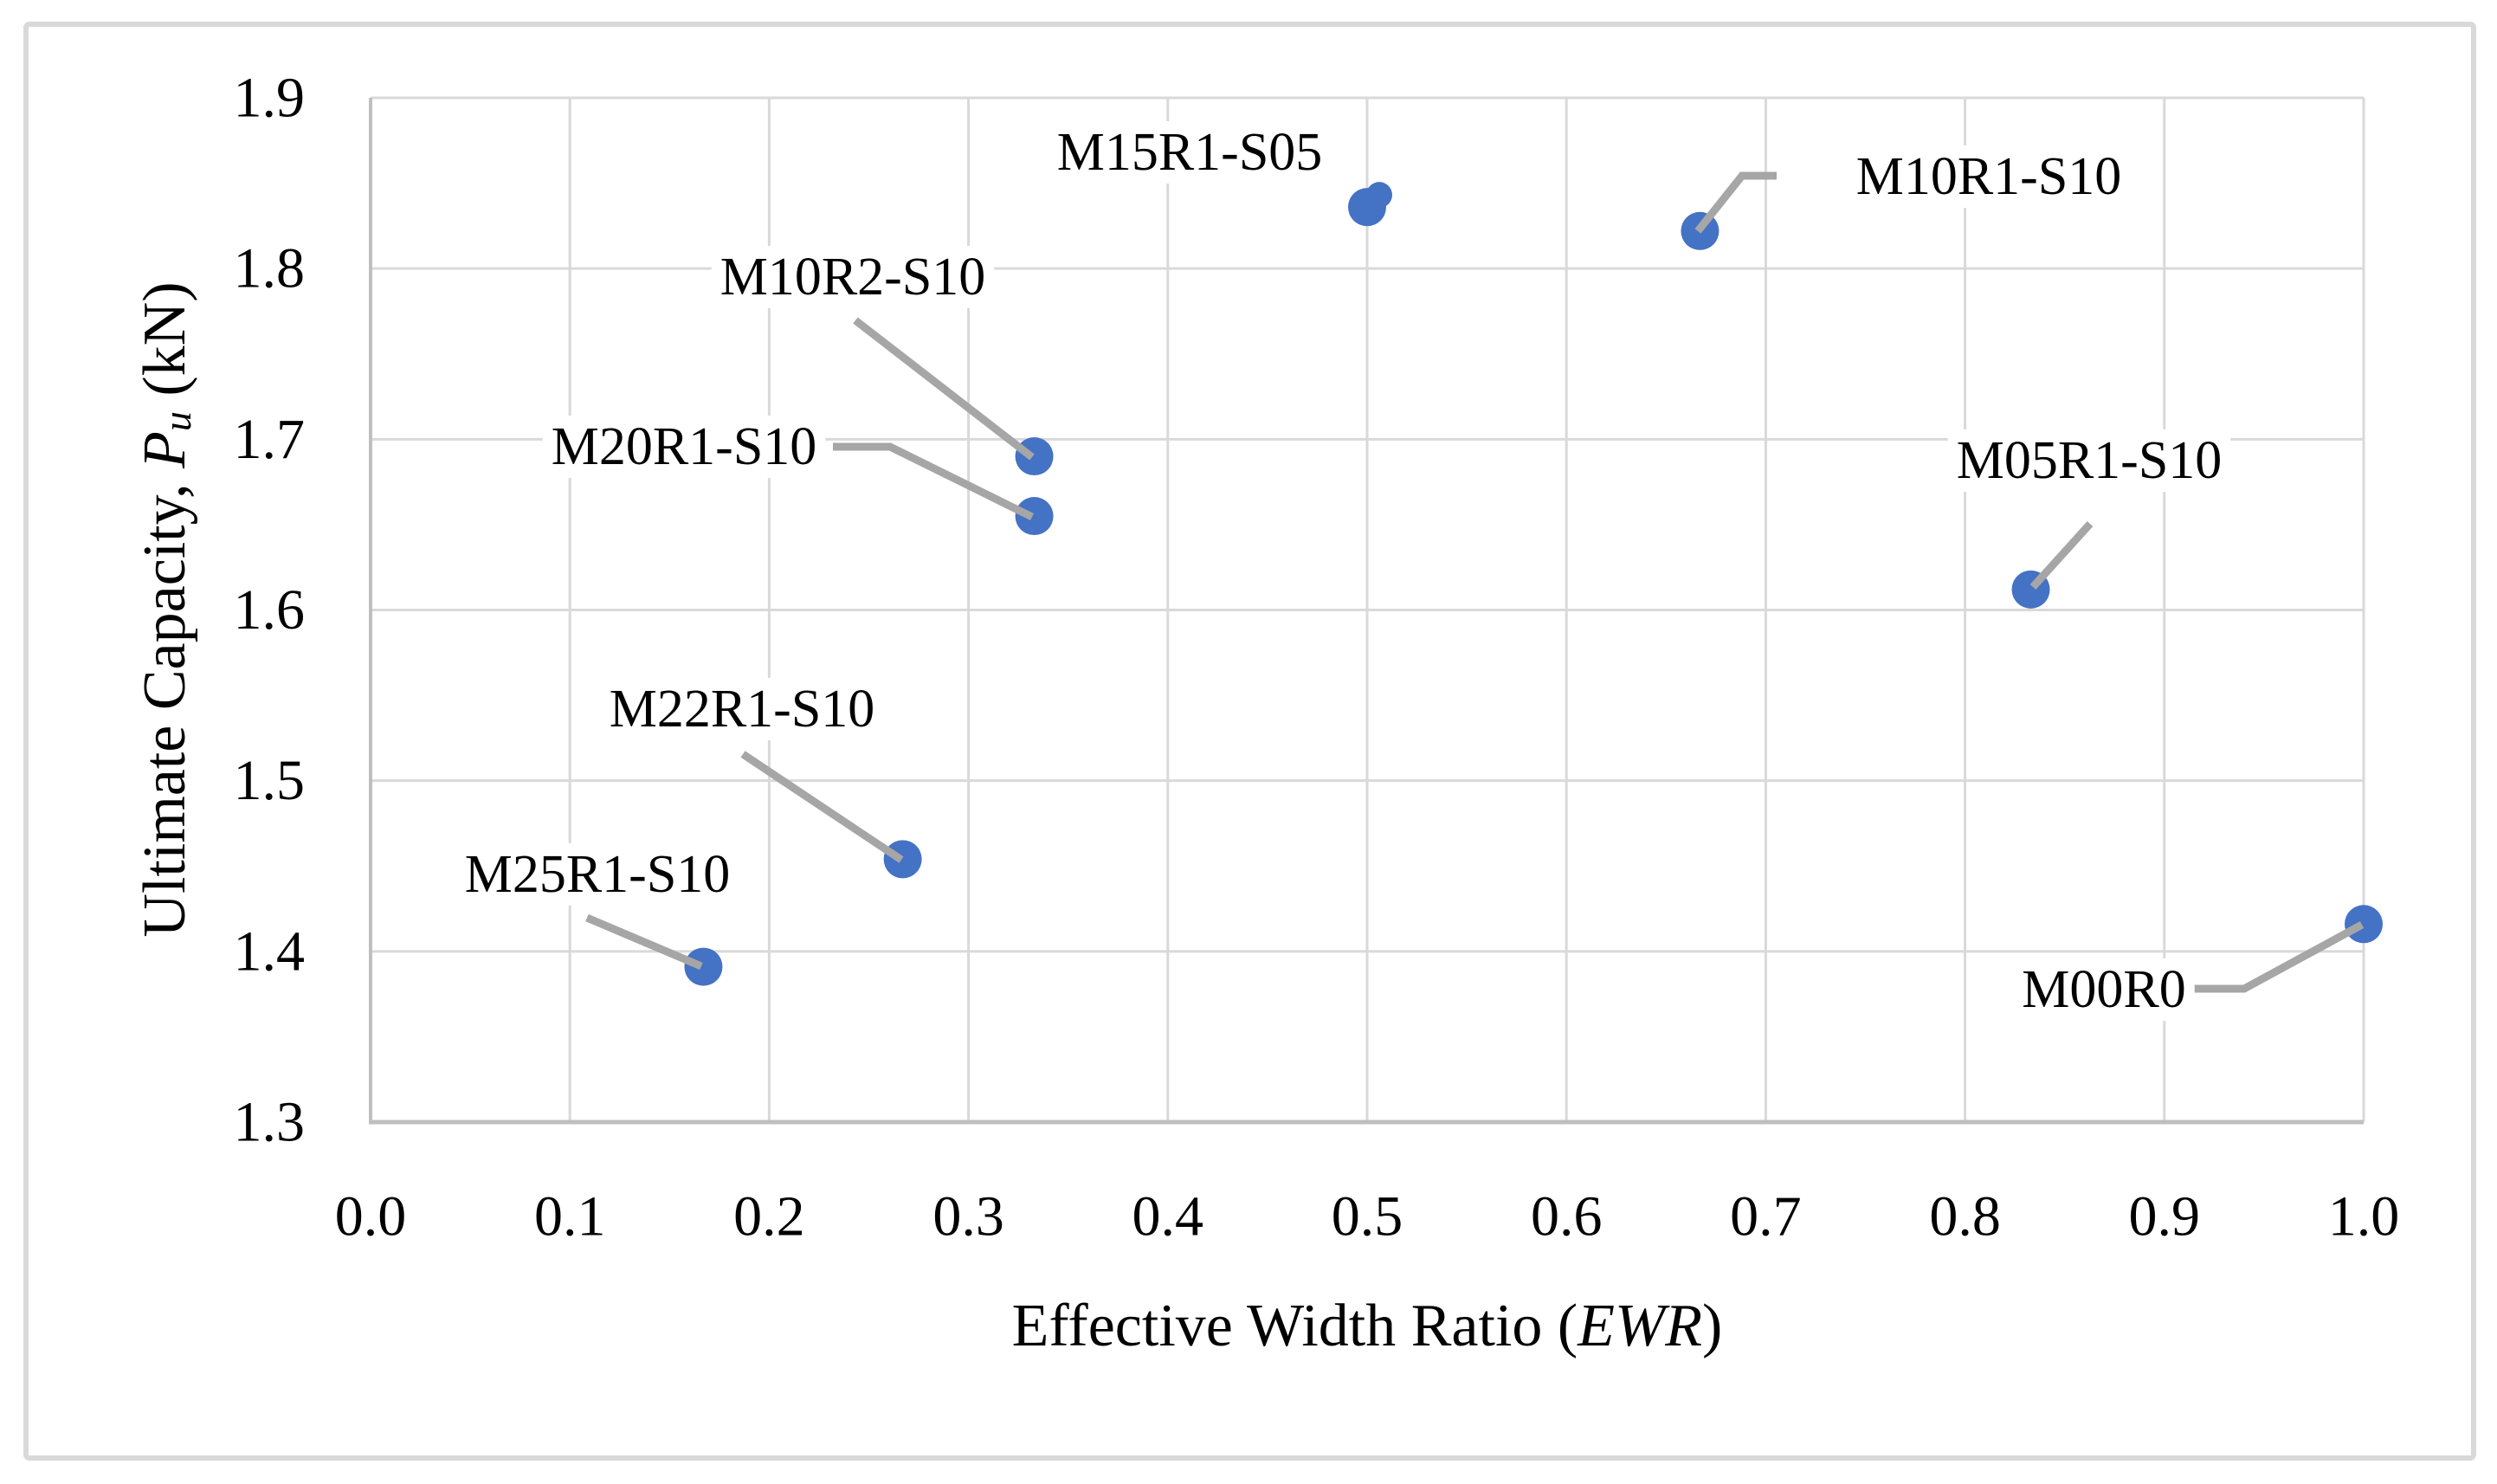 The height and width of the screenshot is (1484, 2497). Describe the element at coordinates (270, 98) in the screenshot. I see `y-tick-label-1.9: 1.9` at that location.